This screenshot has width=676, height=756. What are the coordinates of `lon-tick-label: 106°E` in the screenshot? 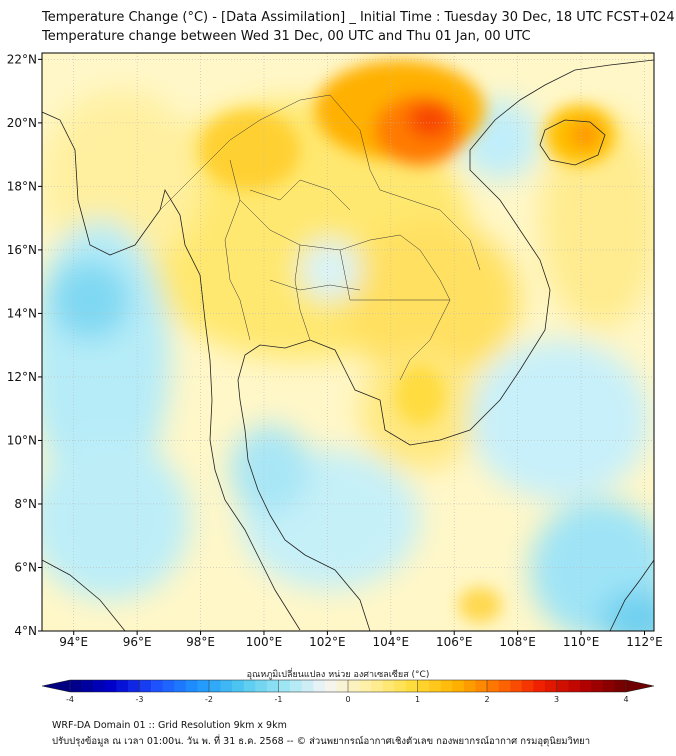 It's located at (454, 642).